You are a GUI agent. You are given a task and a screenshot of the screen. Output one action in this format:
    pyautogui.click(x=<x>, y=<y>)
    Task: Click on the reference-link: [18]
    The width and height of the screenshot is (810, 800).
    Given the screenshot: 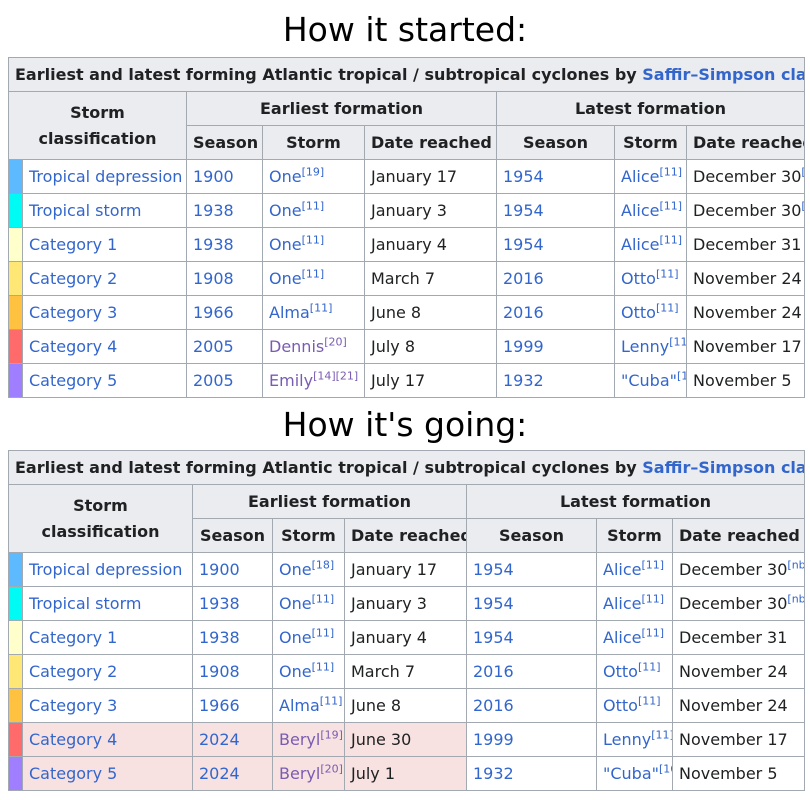 What is the action you would take?
    pyautogui.click(x=323, y=565)
    